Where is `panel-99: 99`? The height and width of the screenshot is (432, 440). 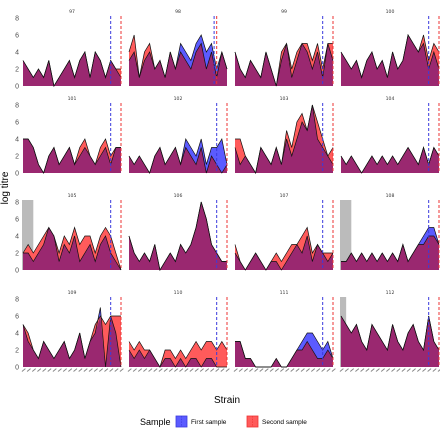
panel-99: 99 is located at coordinates (284, 48).